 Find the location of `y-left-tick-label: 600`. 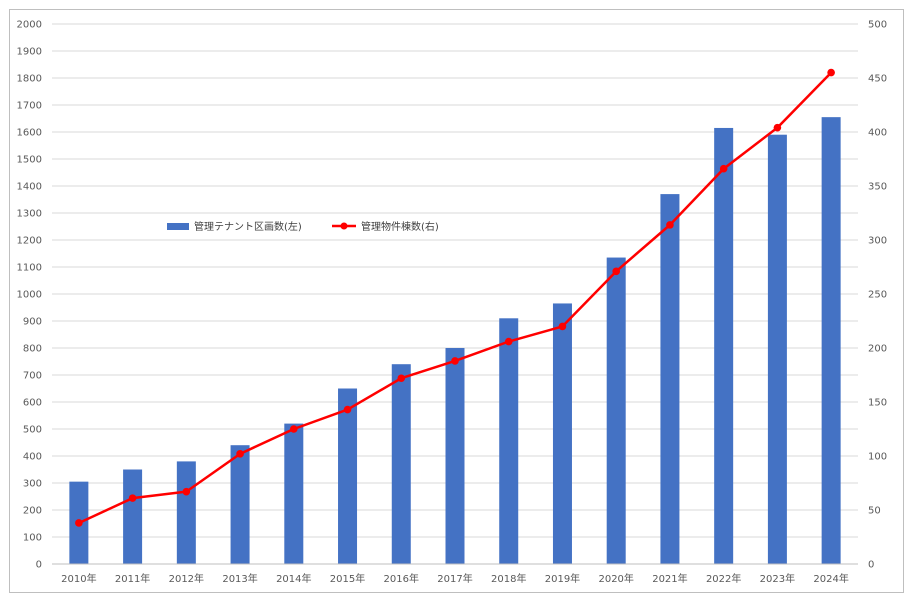

y-left-tick-label: 600 is located at coordinates (32, 403).